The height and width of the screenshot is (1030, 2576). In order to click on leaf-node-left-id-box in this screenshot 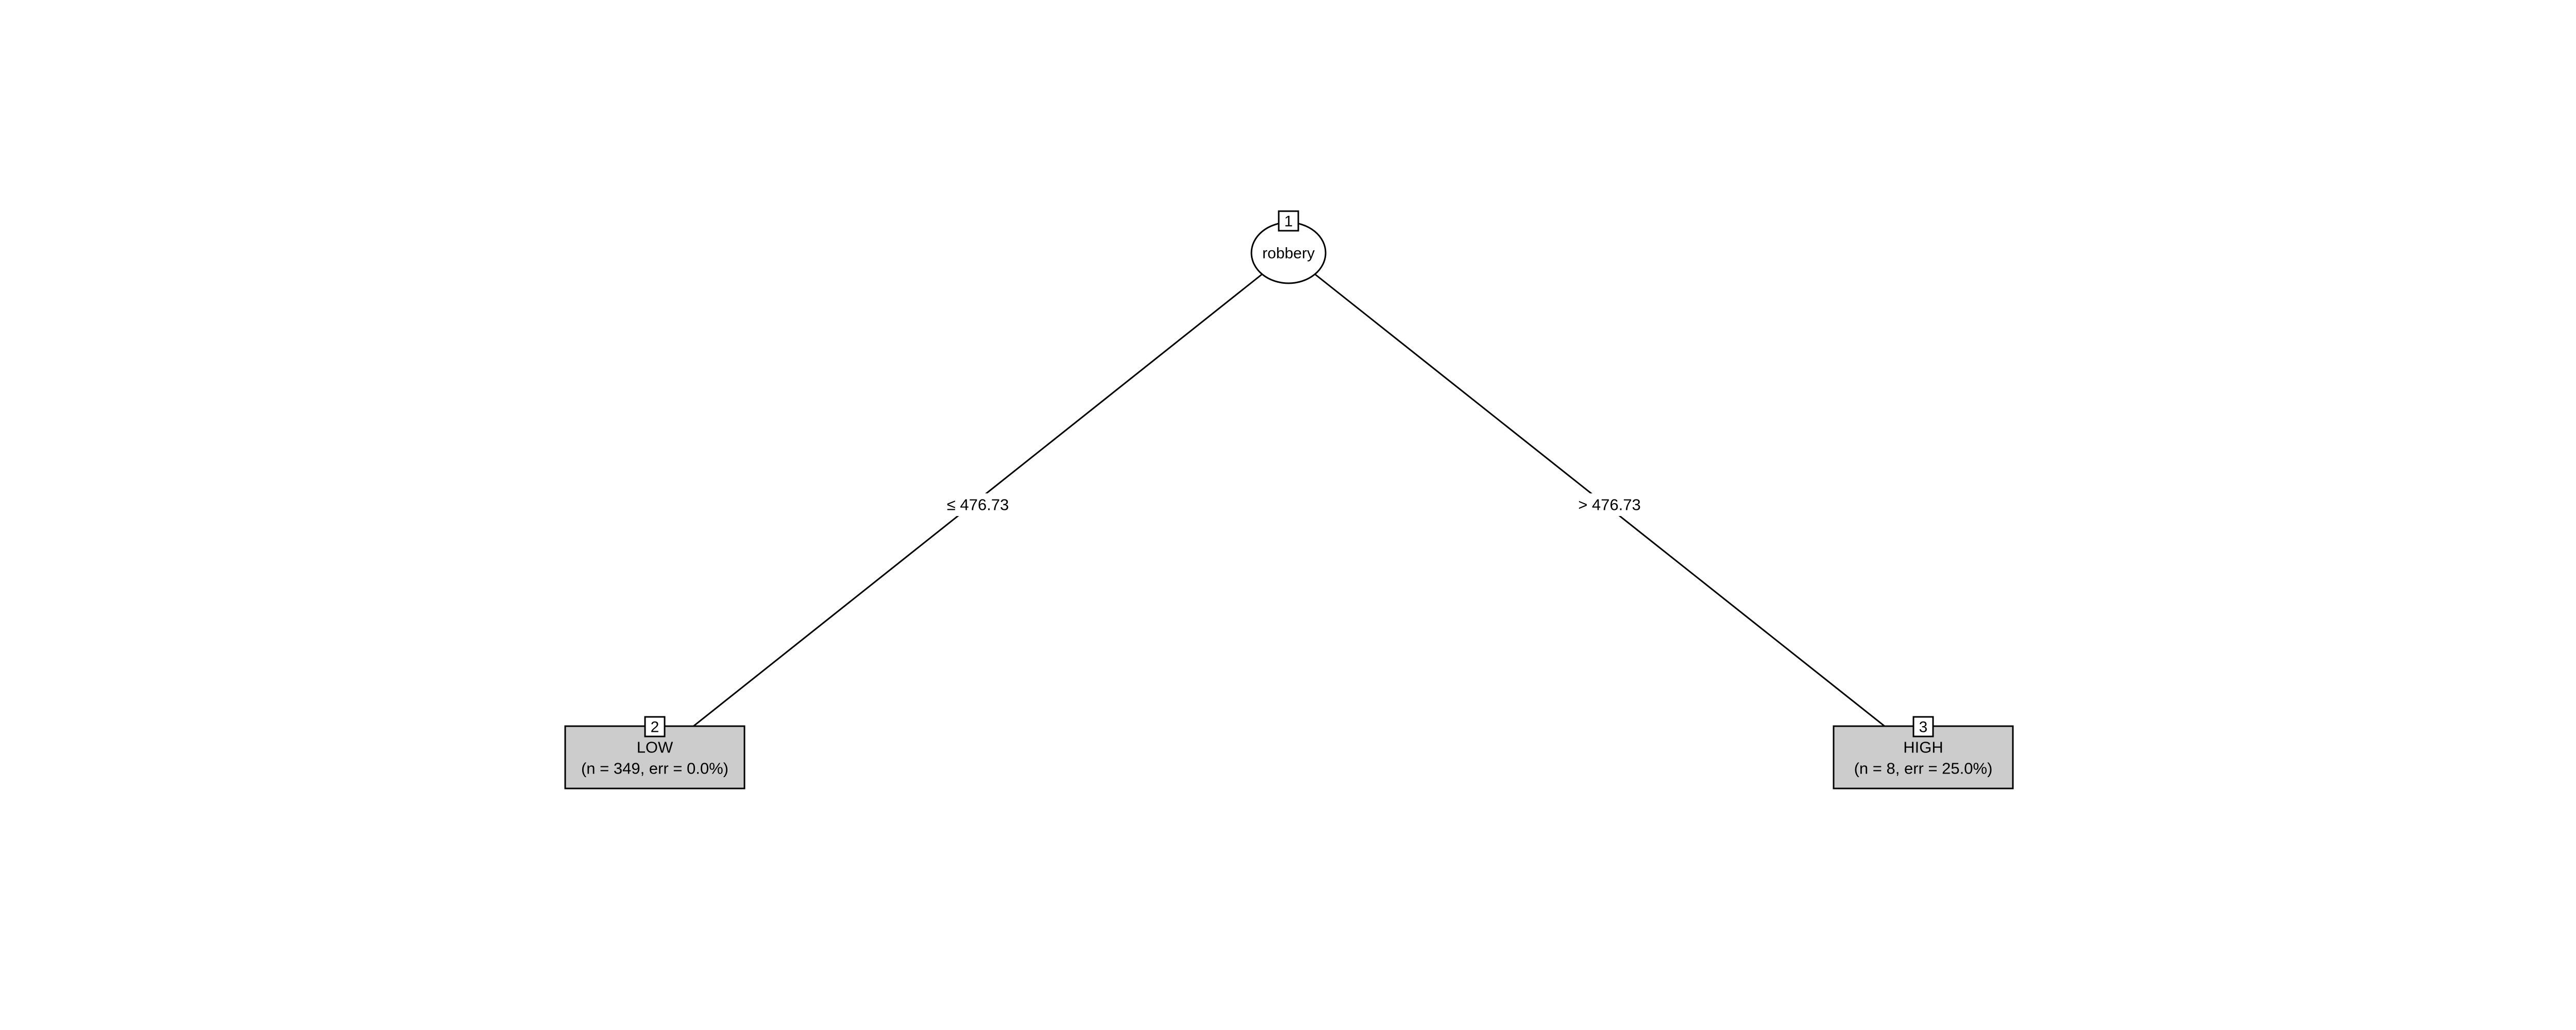, I will do `click(655, 726)`.